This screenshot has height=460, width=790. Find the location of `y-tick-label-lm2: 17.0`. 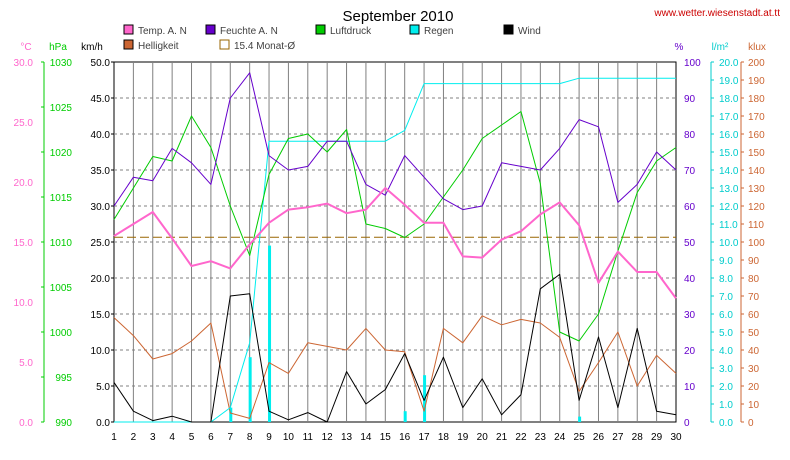

y-tick-label-lm2: 17.0 is located at coordinates (729, 117).